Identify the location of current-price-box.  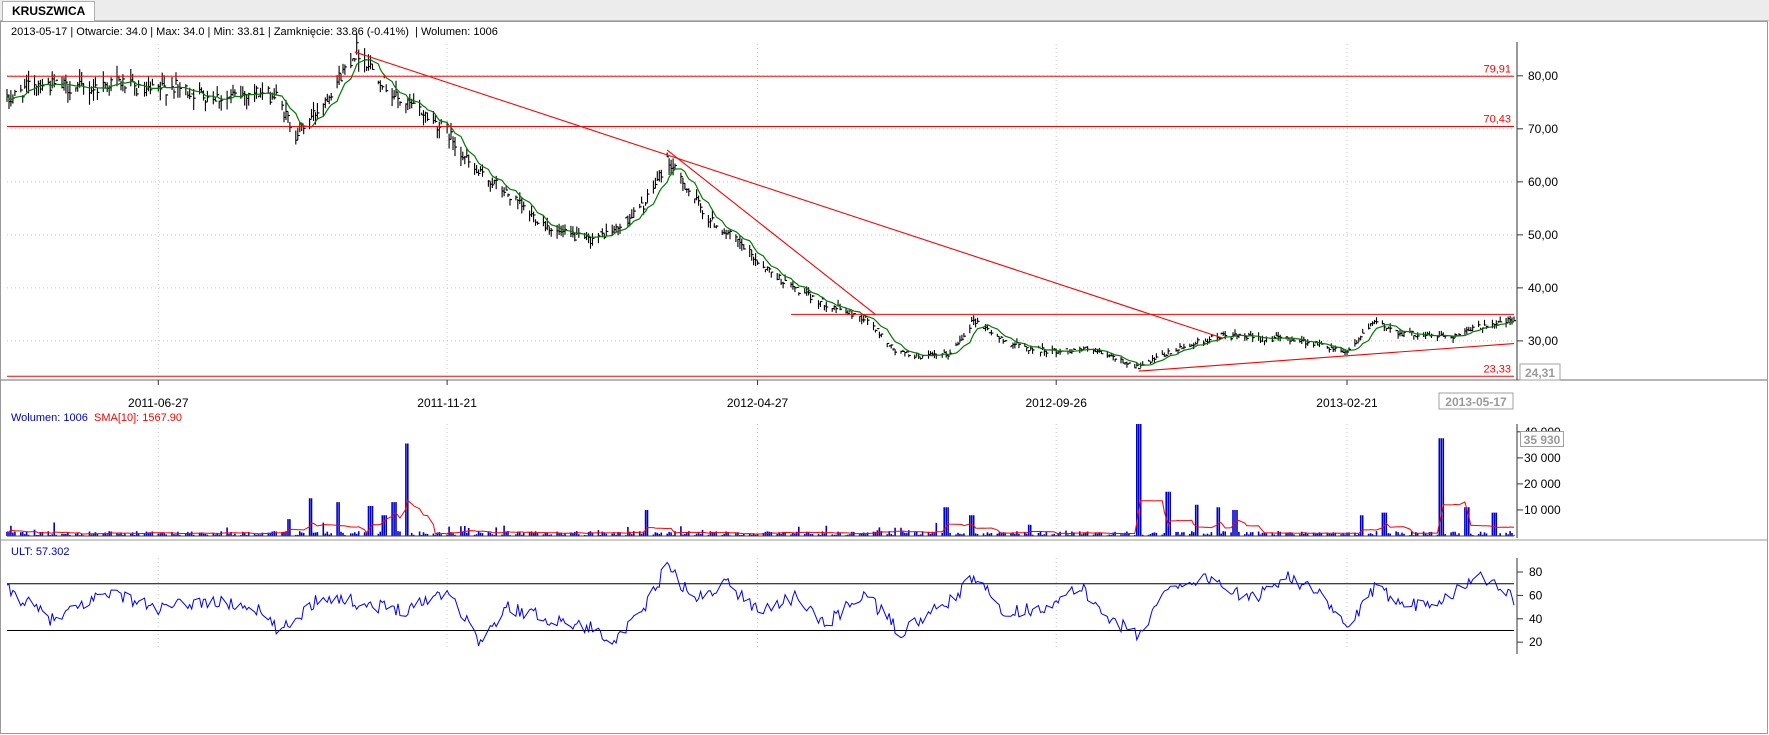
(1540, 372).